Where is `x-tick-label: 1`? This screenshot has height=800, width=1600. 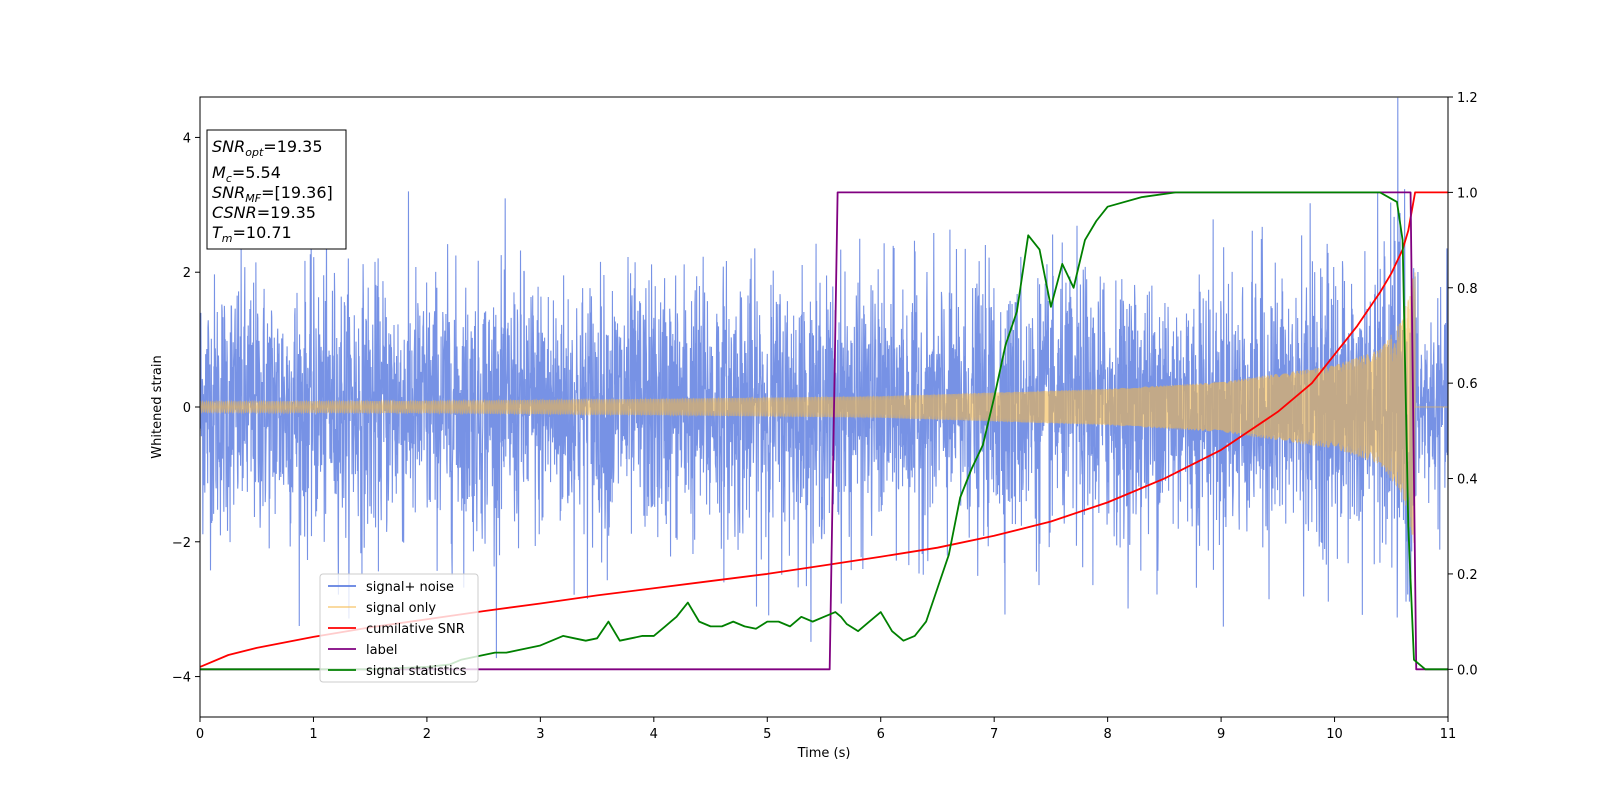 x-tick-label: 1 is located at coordinates (313, 734).